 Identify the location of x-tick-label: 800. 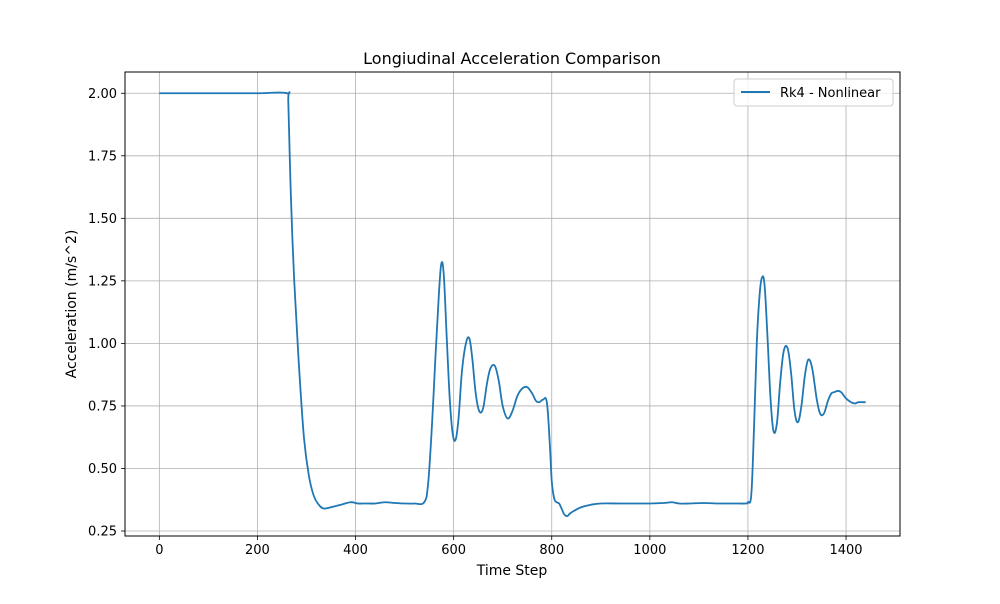
(551, 550).